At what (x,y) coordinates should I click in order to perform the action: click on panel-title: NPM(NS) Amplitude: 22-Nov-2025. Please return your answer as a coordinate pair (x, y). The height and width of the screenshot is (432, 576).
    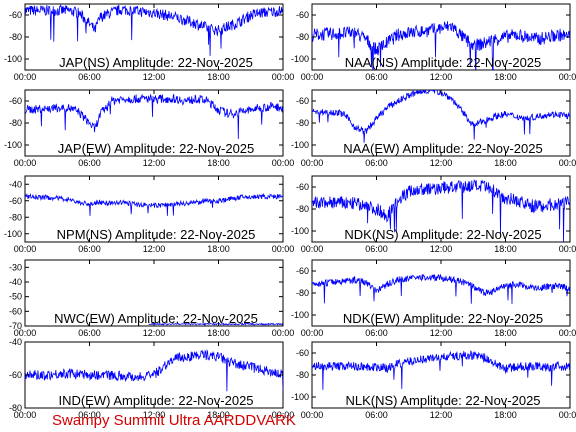
    Looking at the image, I should click on (156, 234).